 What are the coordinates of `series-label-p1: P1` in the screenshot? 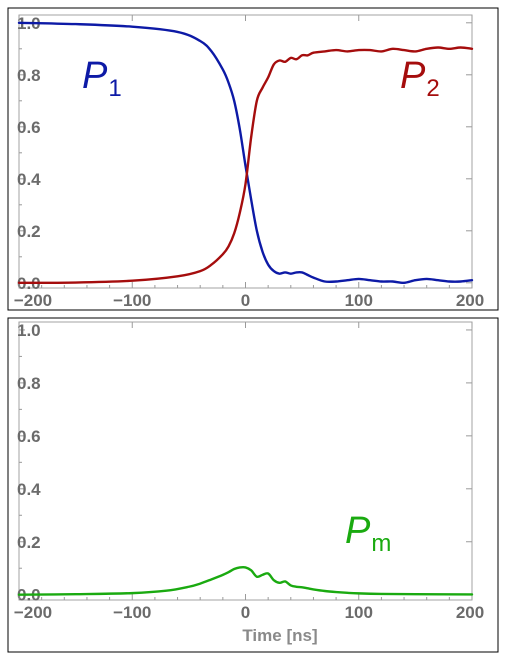 It's located at (102, 78).